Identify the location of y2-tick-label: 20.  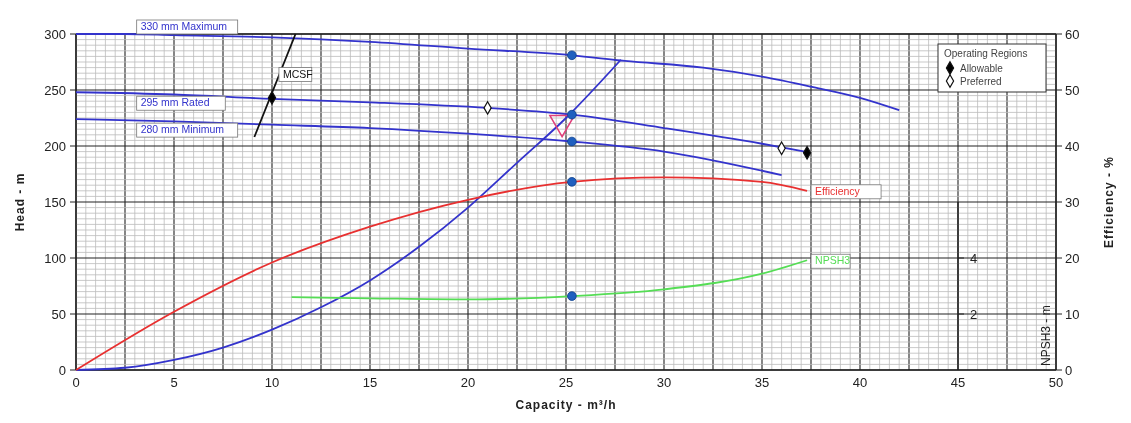
(1072, 258).